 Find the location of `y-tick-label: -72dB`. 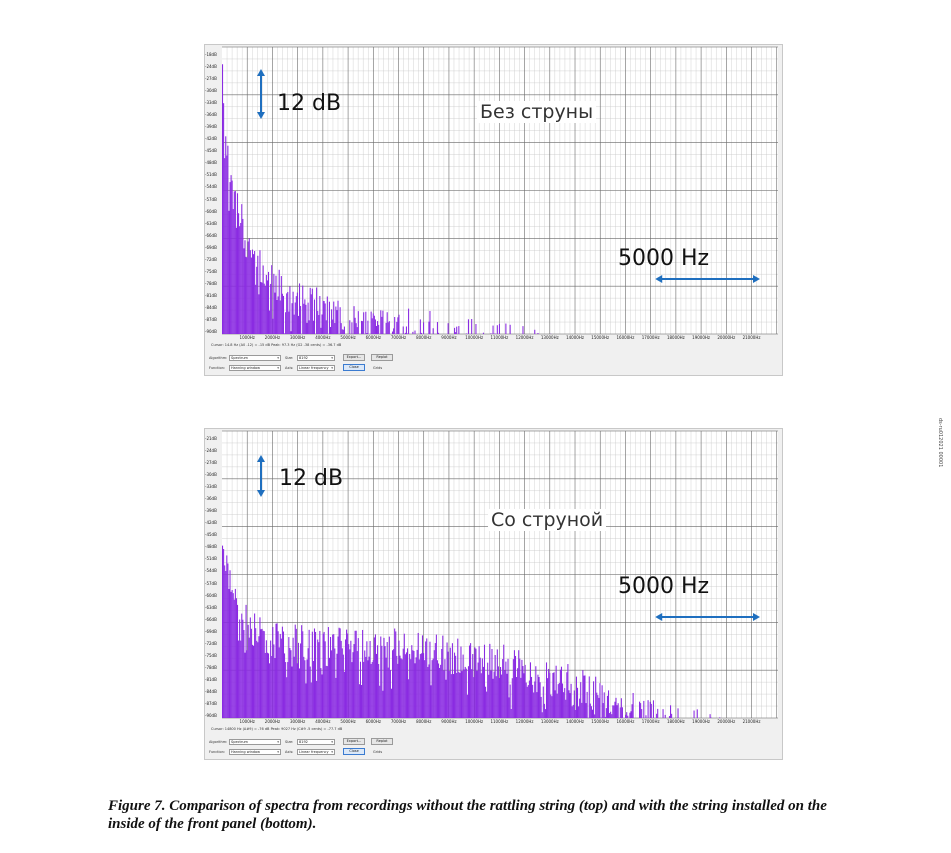

y-tick-label: -72dB is located at coordinates (211, 643).